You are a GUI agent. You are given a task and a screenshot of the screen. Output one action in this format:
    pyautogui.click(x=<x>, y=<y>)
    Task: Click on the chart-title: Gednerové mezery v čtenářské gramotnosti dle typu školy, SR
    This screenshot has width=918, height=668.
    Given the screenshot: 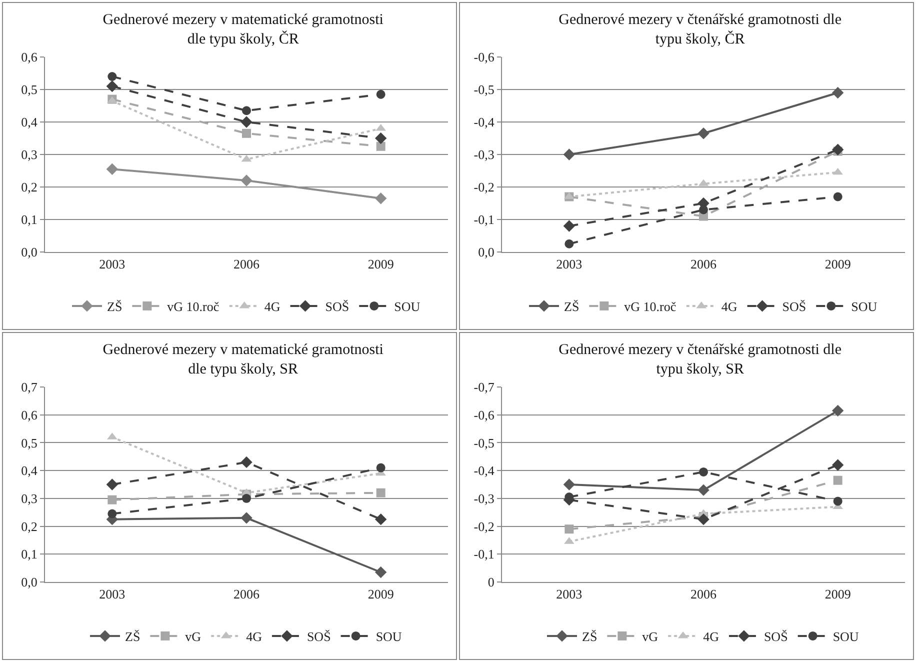 What is the action you would take?
    pyautogui.click(x=700, y=360)
    